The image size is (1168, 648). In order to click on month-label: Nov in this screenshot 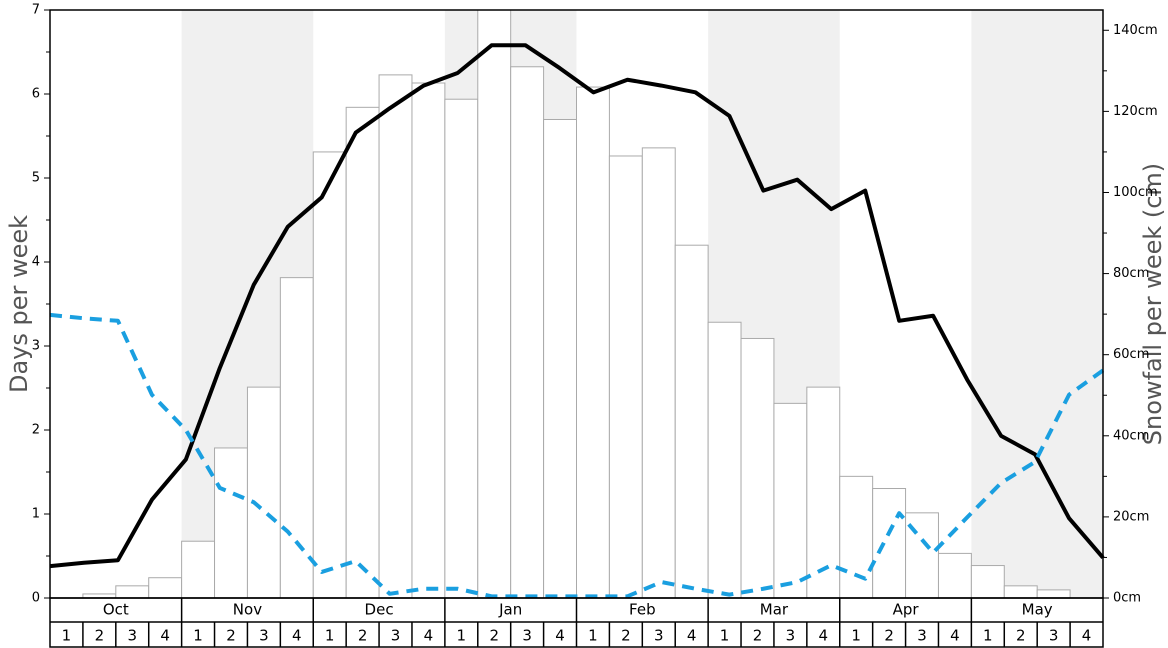, I will do `click(247, 610)`.